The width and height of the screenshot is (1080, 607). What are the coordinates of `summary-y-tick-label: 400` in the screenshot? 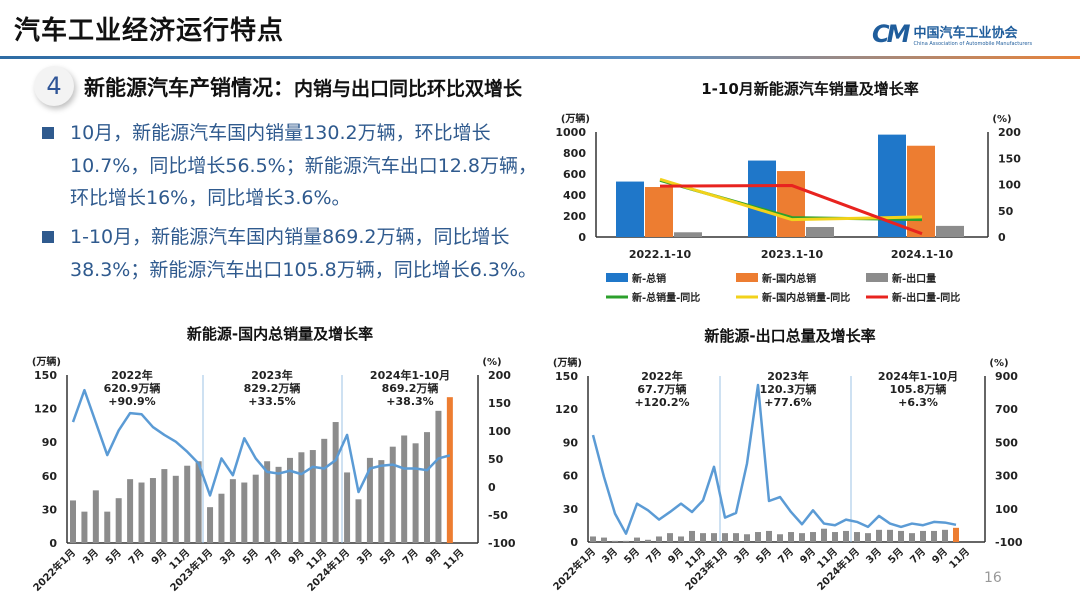 It's located at (574, 195).